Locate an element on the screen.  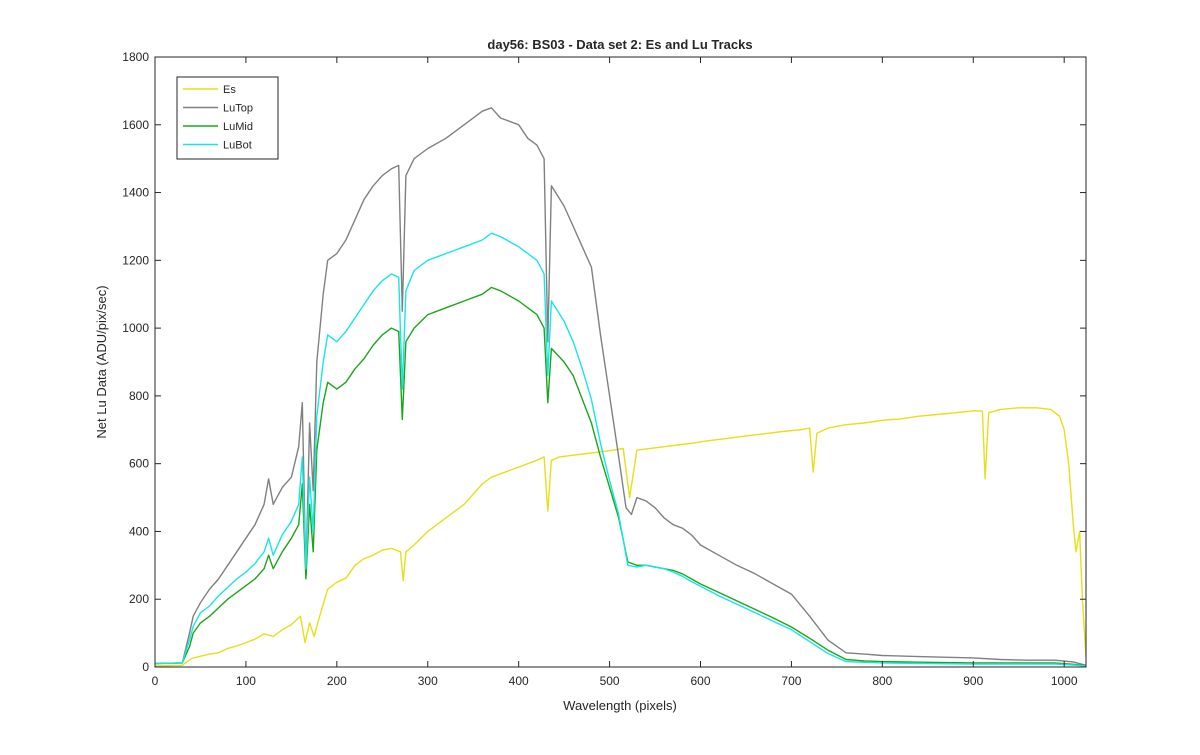
legend-label-lutop: LuTop is located at coordinates (238, 109).